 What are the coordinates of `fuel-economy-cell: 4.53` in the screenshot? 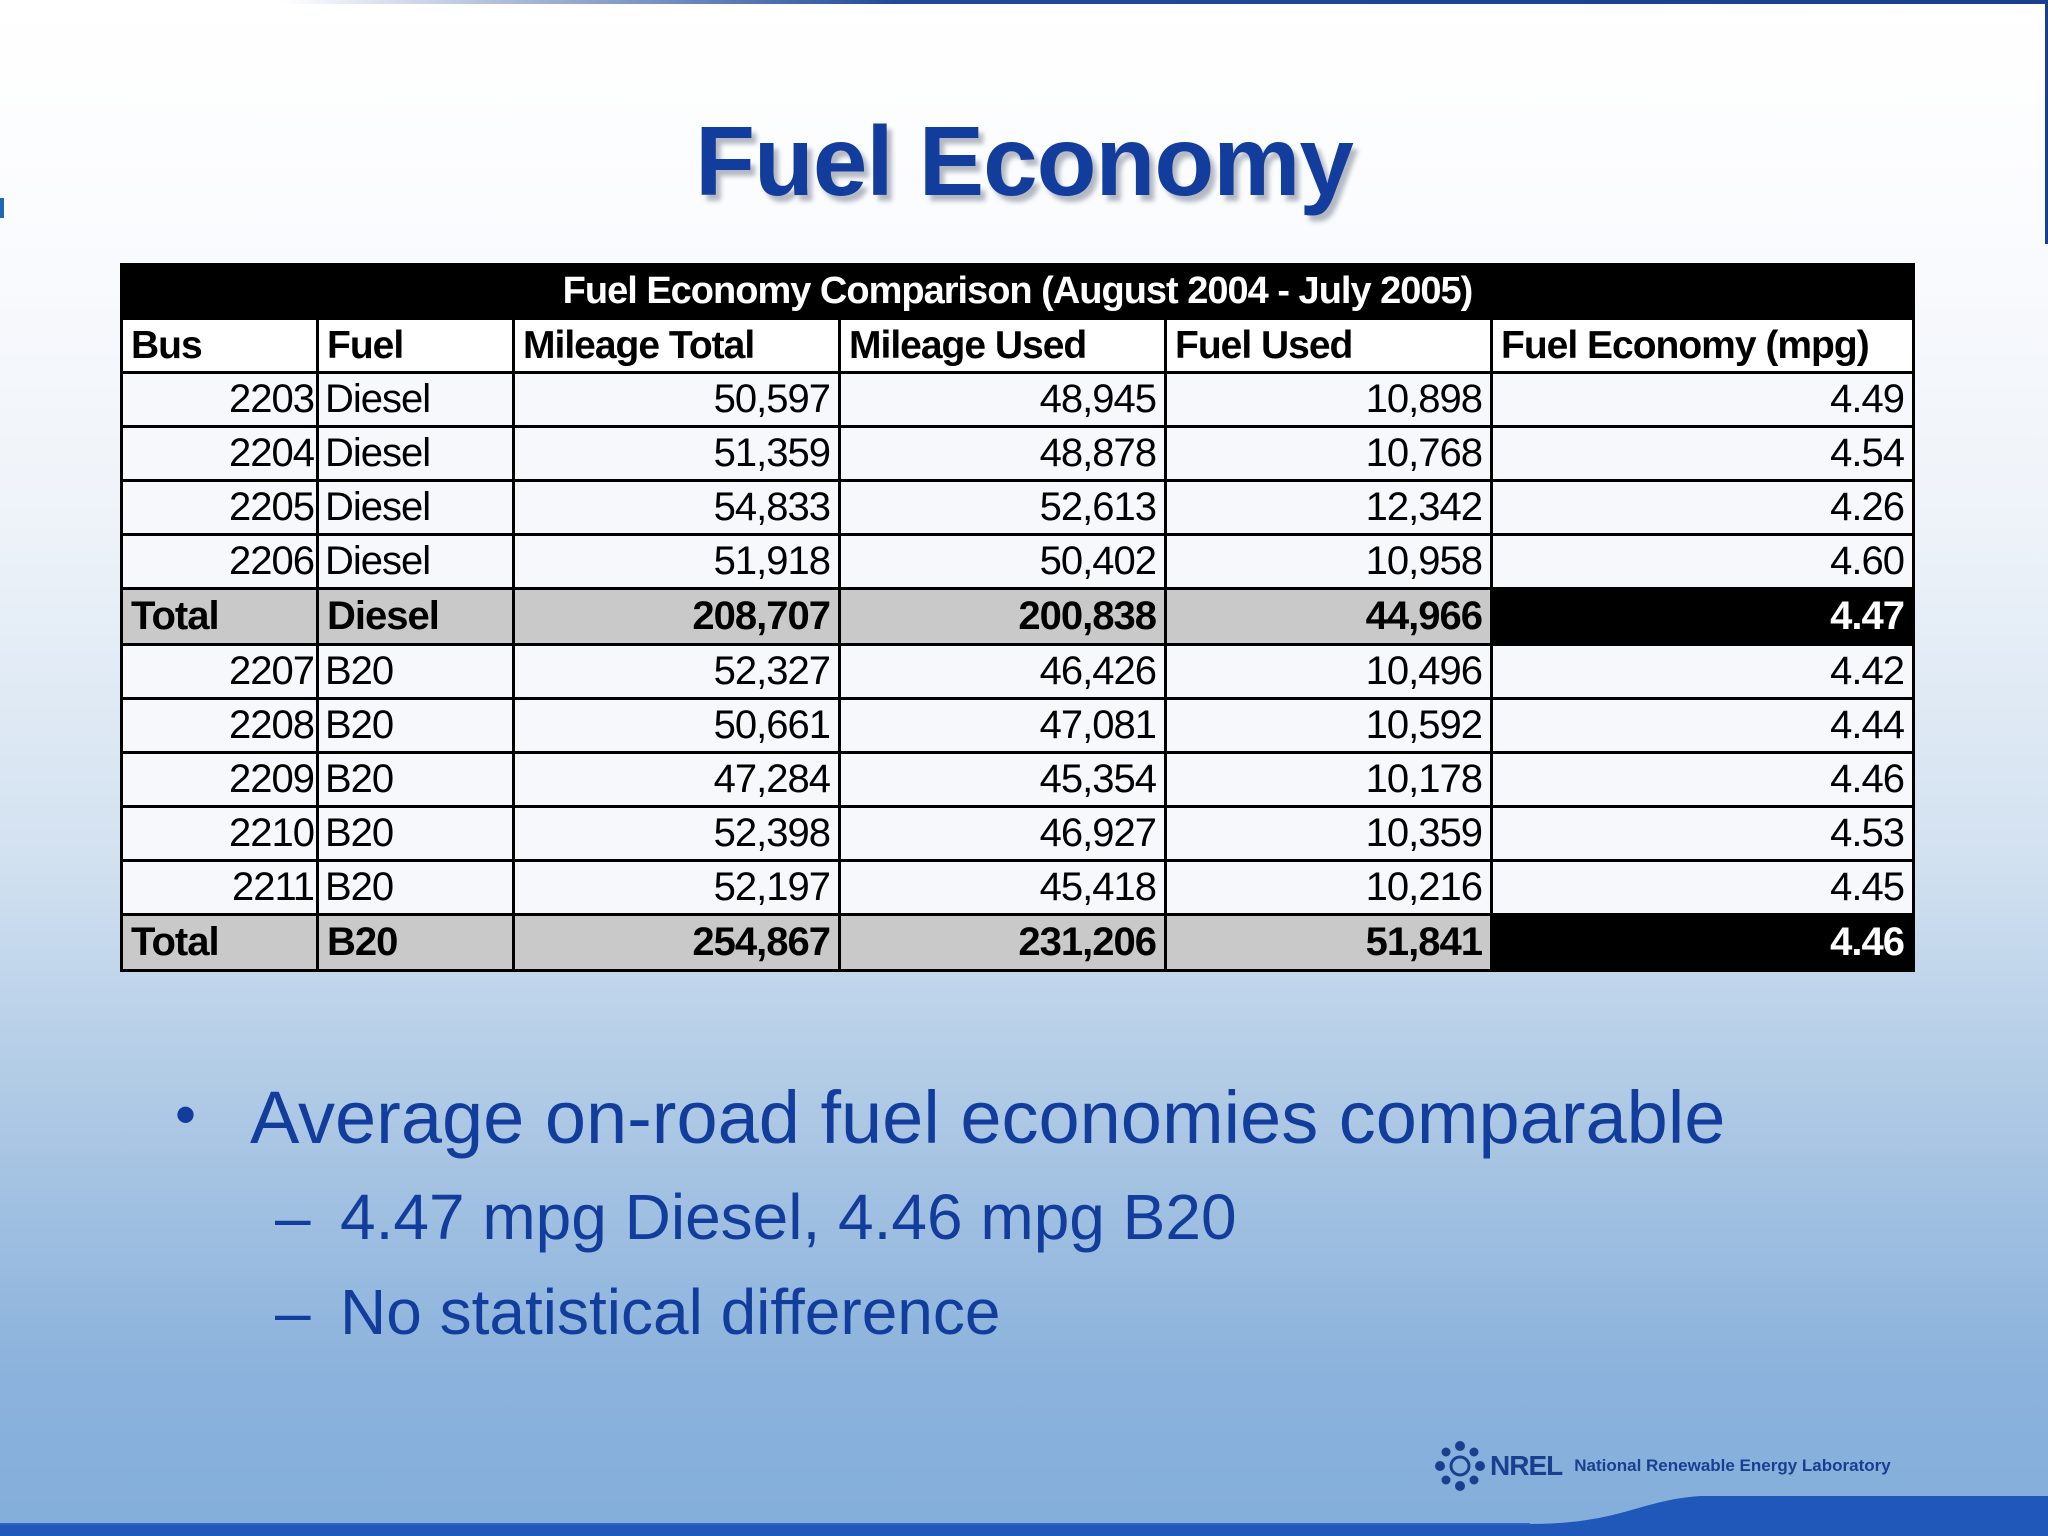 It's located at (1702, 833).